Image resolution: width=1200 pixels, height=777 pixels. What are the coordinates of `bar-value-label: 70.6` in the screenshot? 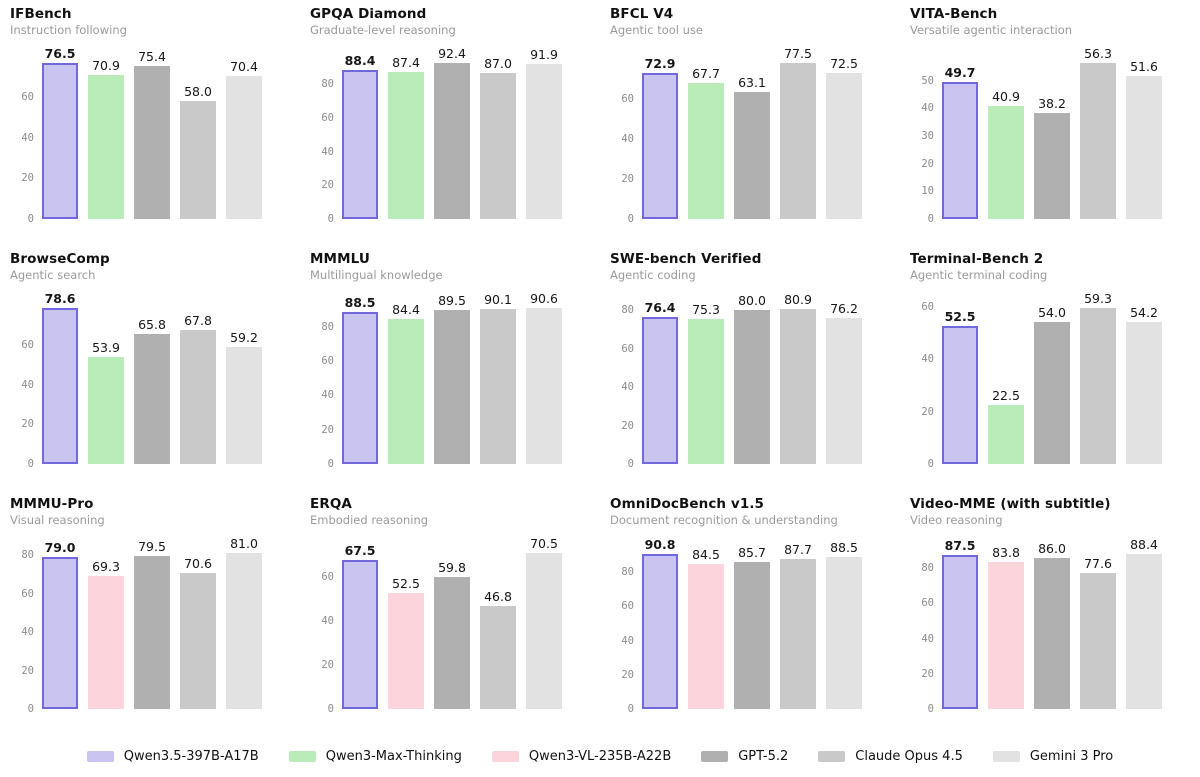 It's located at (198, 564).